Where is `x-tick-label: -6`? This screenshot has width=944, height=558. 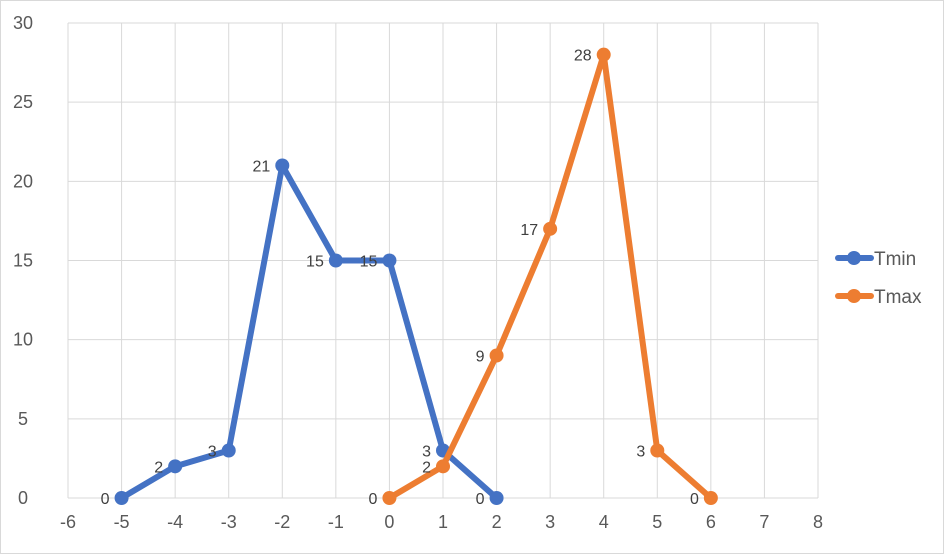 x-tick-label: -6 is located at coordinates (68, 522).